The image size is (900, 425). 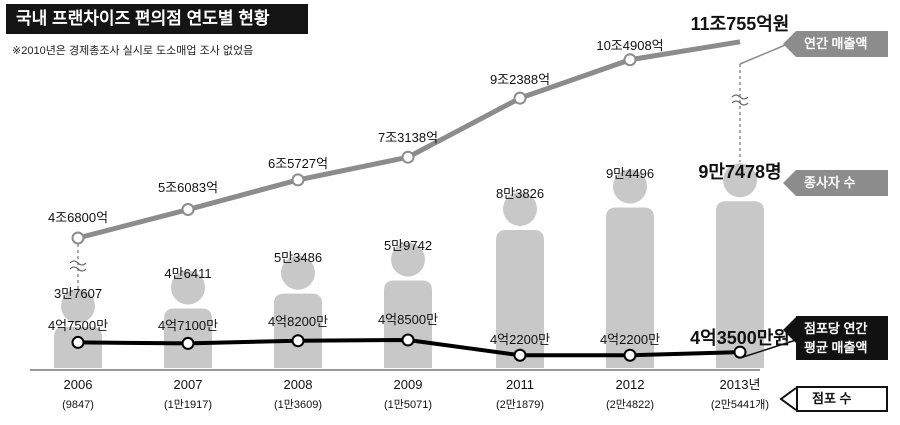 I want to click on legend-employees-tag: 종사자 수, so click(x=842, y=183).